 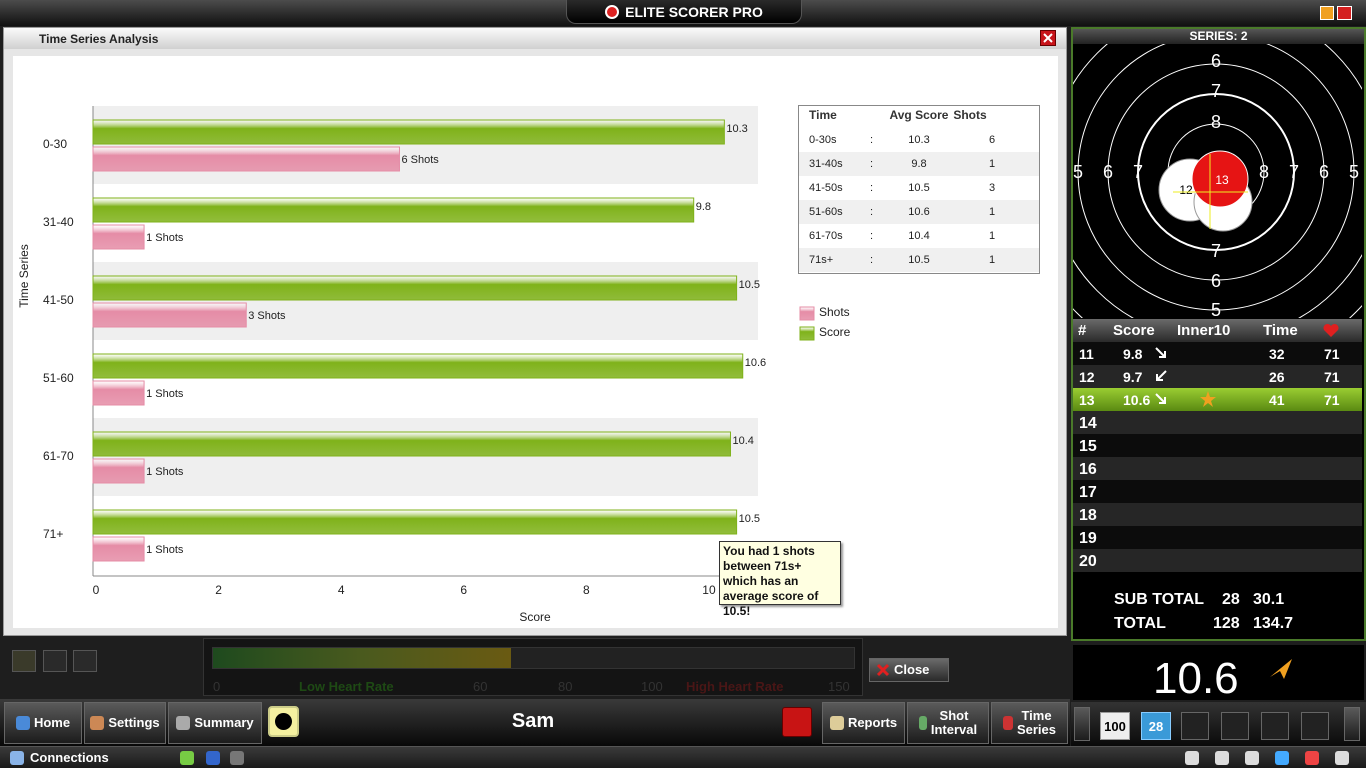 What do you see at coordinates (797, 722) in the screenshot?
I see `stop-button` at bounding box center [797, 722].